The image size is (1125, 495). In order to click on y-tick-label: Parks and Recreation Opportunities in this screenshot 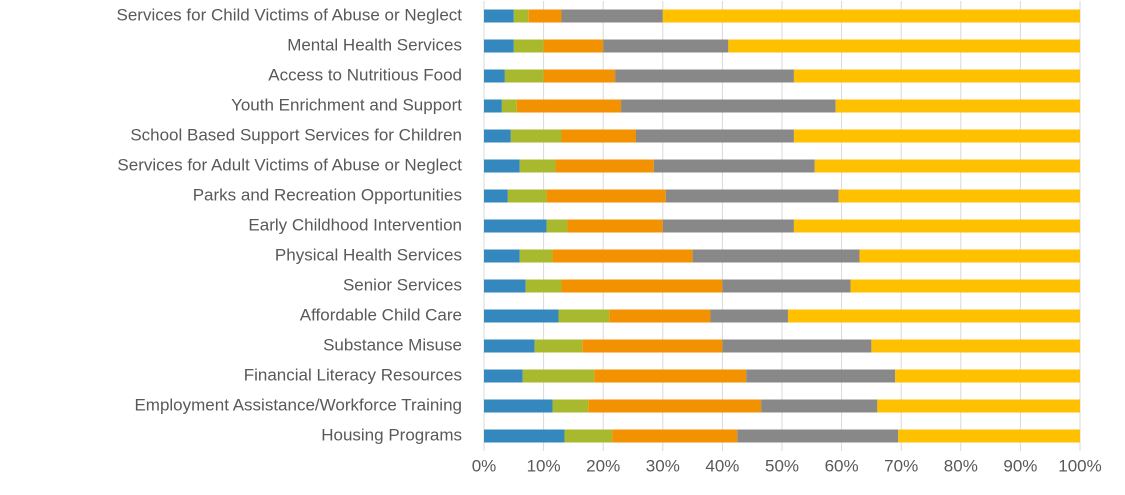, I will do `click(327, 194)`.